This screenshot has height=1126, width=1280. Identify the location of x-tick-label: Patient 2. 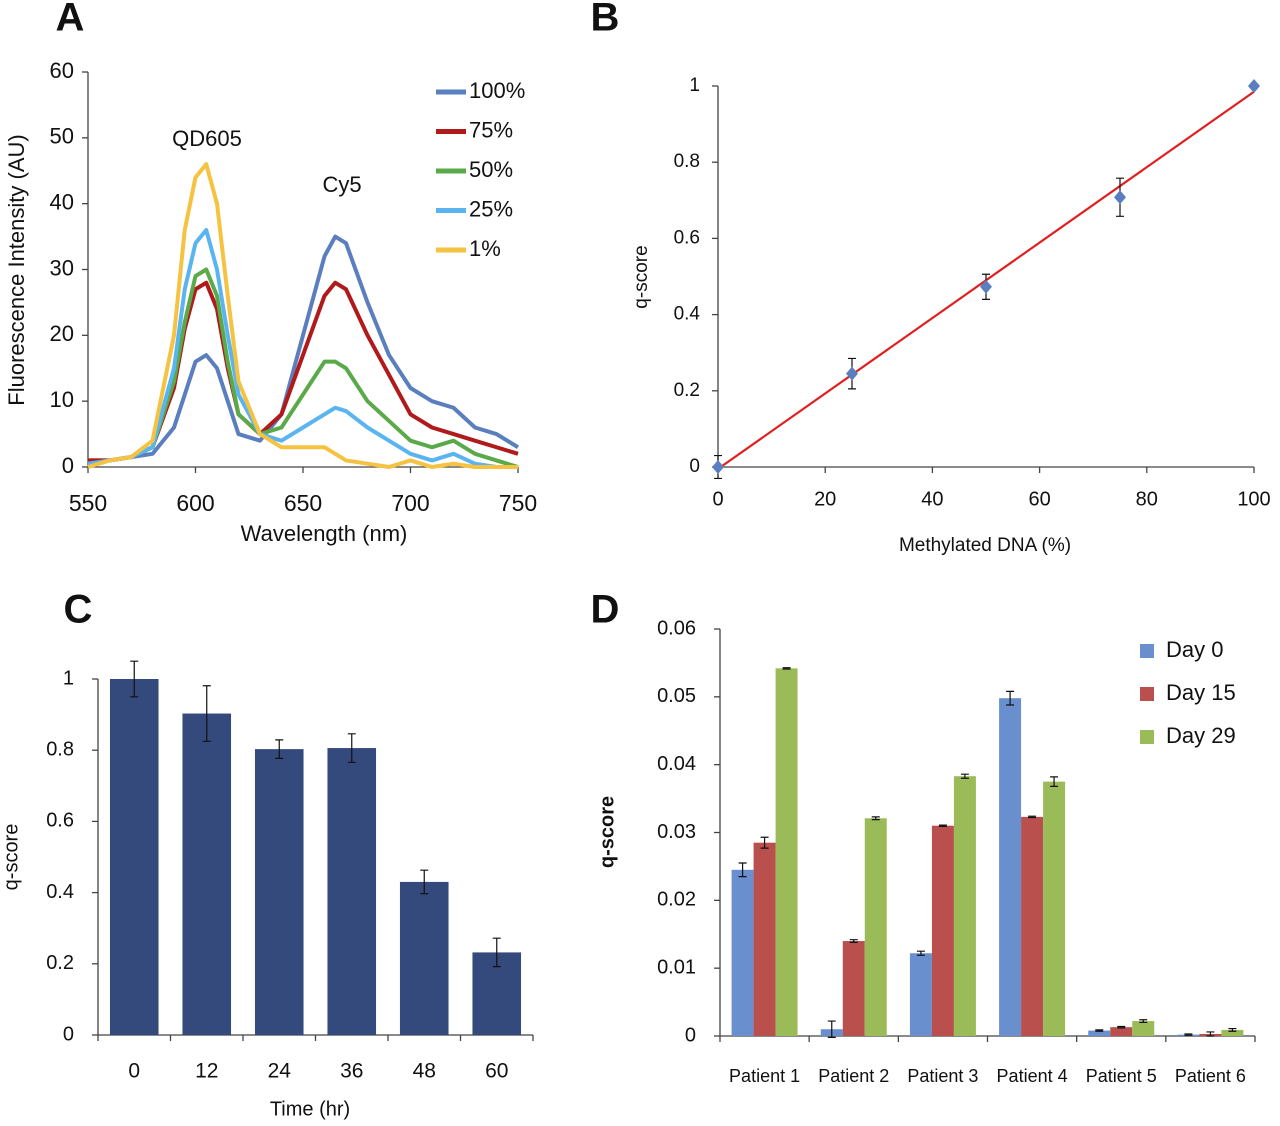
(853, 1076).